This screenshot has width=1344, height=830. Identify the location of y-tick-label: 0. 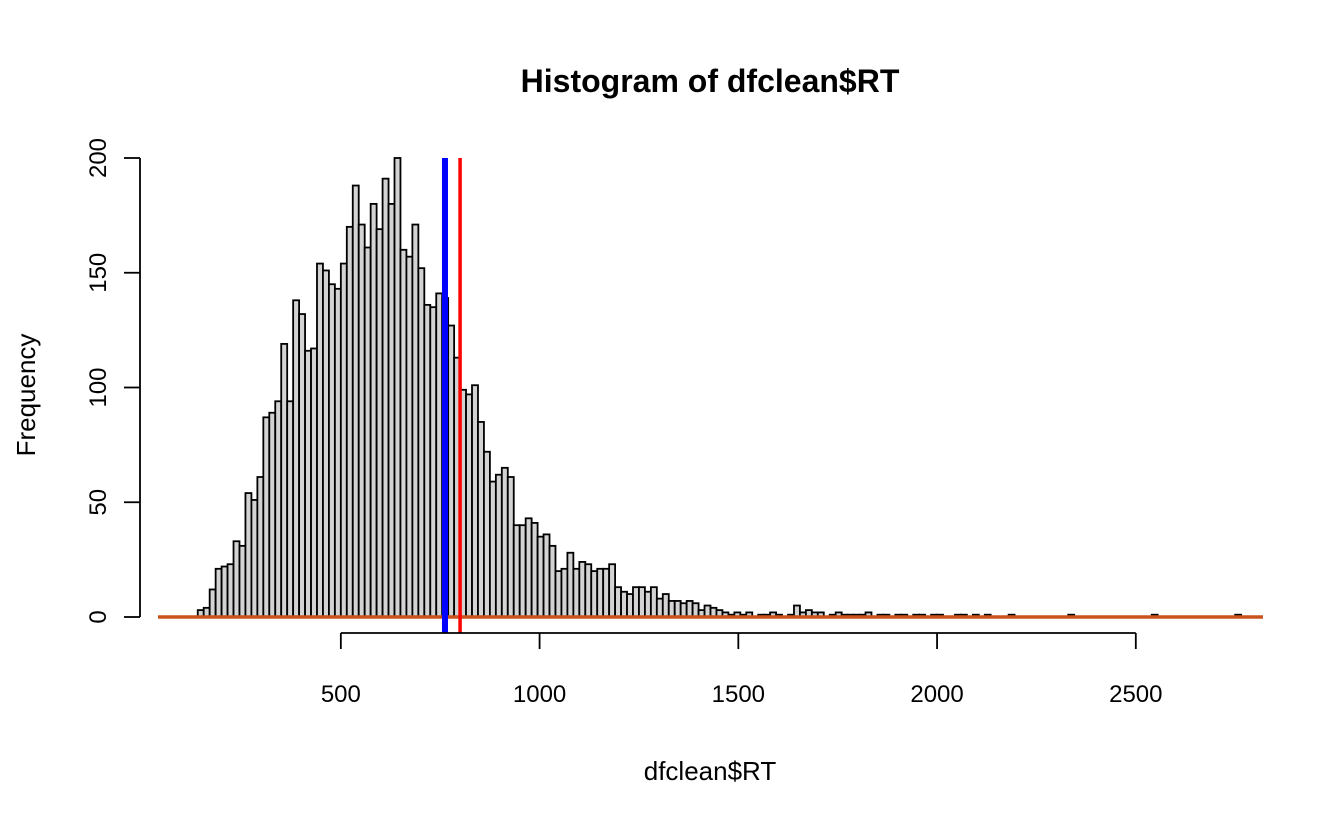
(98, 616).